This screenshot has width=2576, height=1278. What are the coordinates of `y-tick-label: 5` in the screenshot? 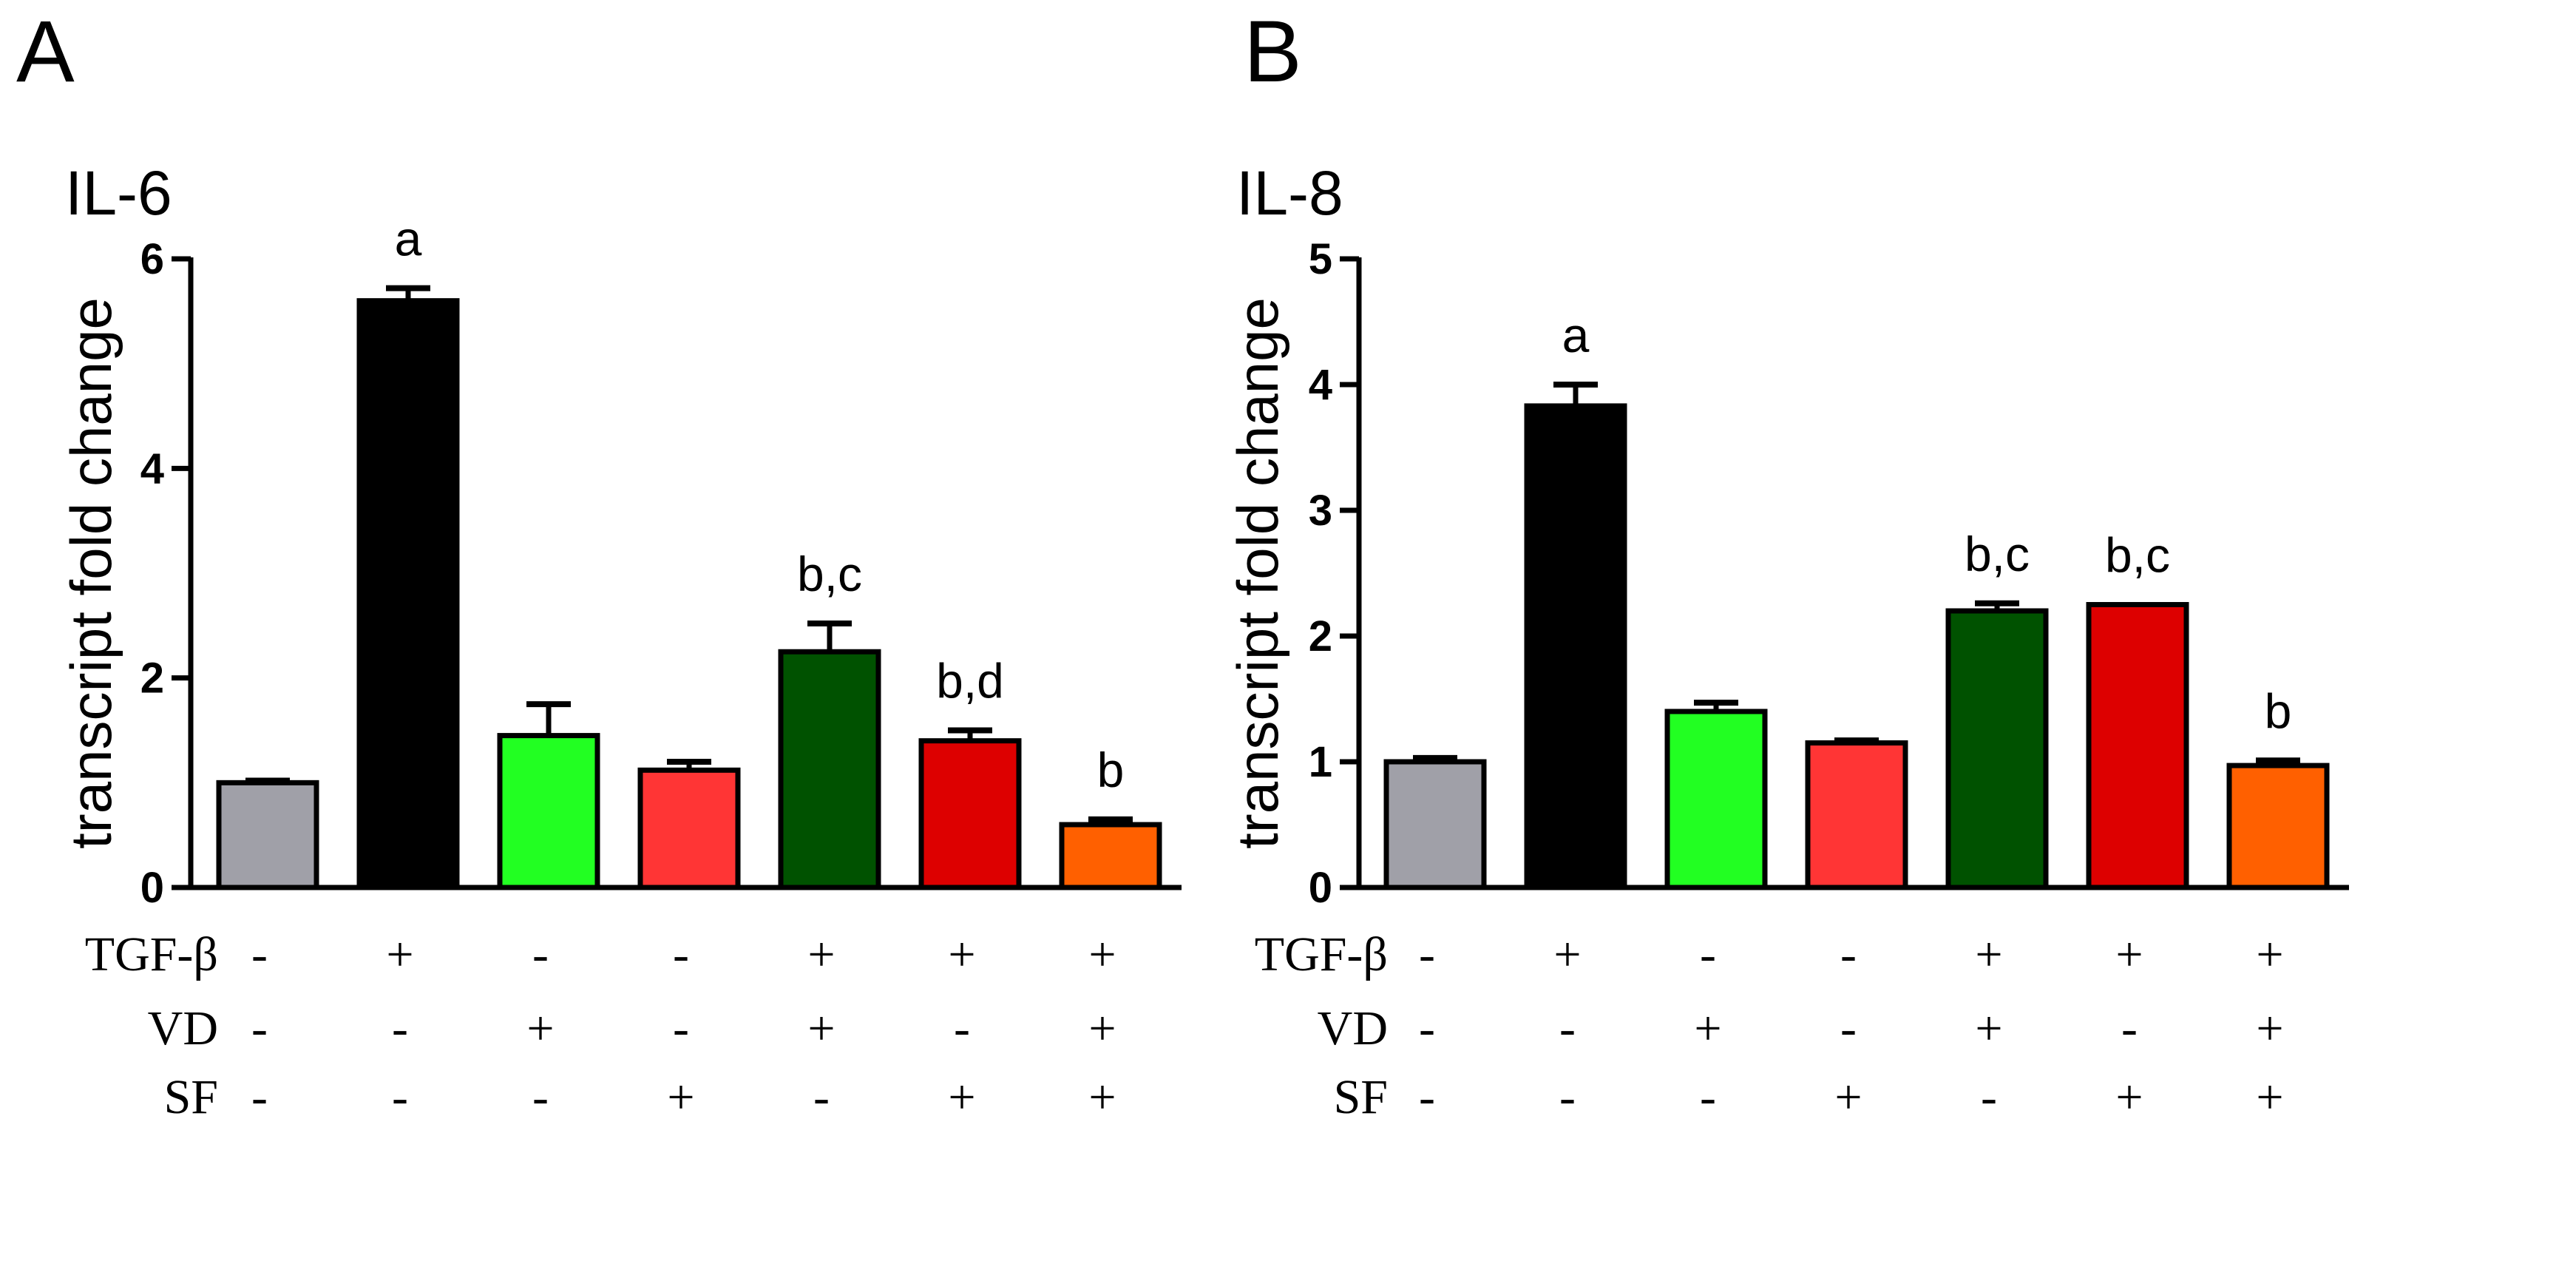 It's located at (1320, 259).